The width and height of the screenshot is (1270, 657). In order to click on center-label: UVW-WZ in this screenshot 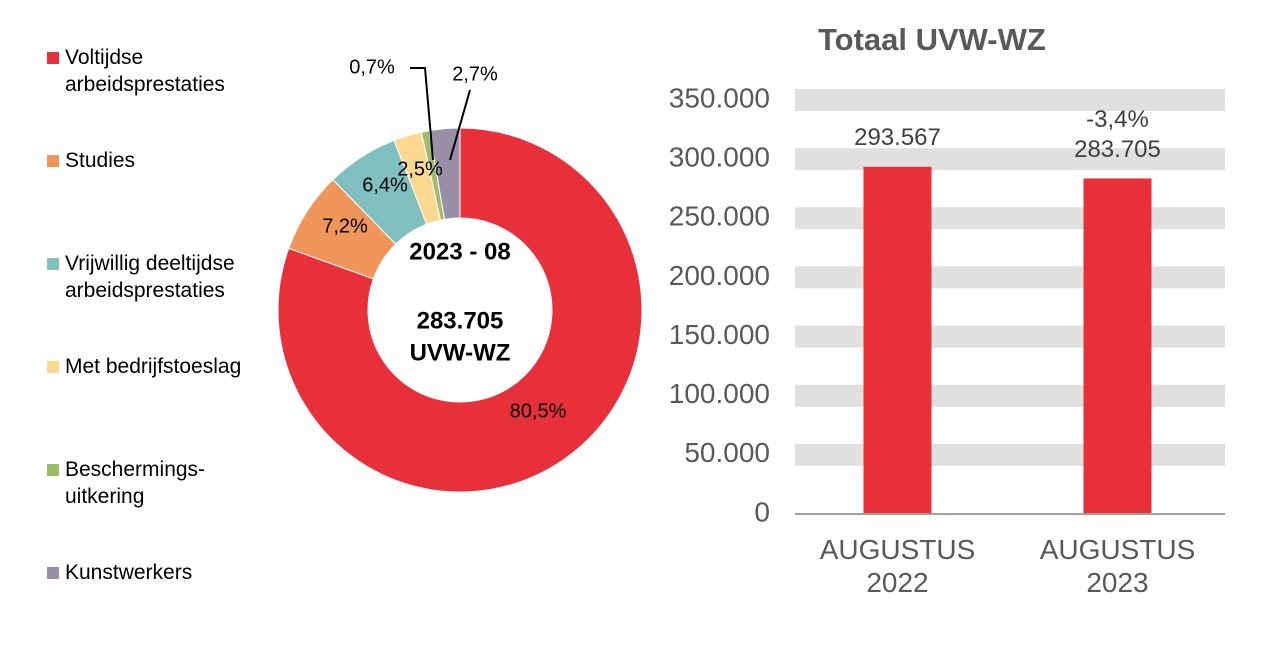, I will do `click(460, 352)`.